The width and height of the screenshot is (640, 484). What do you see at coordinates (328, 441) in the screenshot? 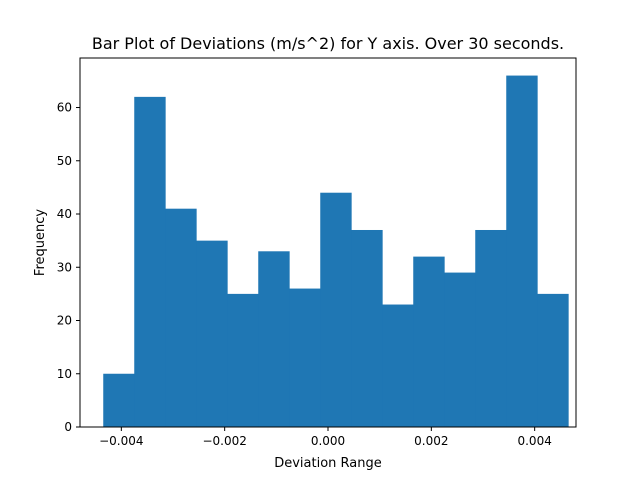
I see `x-tick-label: 0.000` at bounding box center [328, 441].